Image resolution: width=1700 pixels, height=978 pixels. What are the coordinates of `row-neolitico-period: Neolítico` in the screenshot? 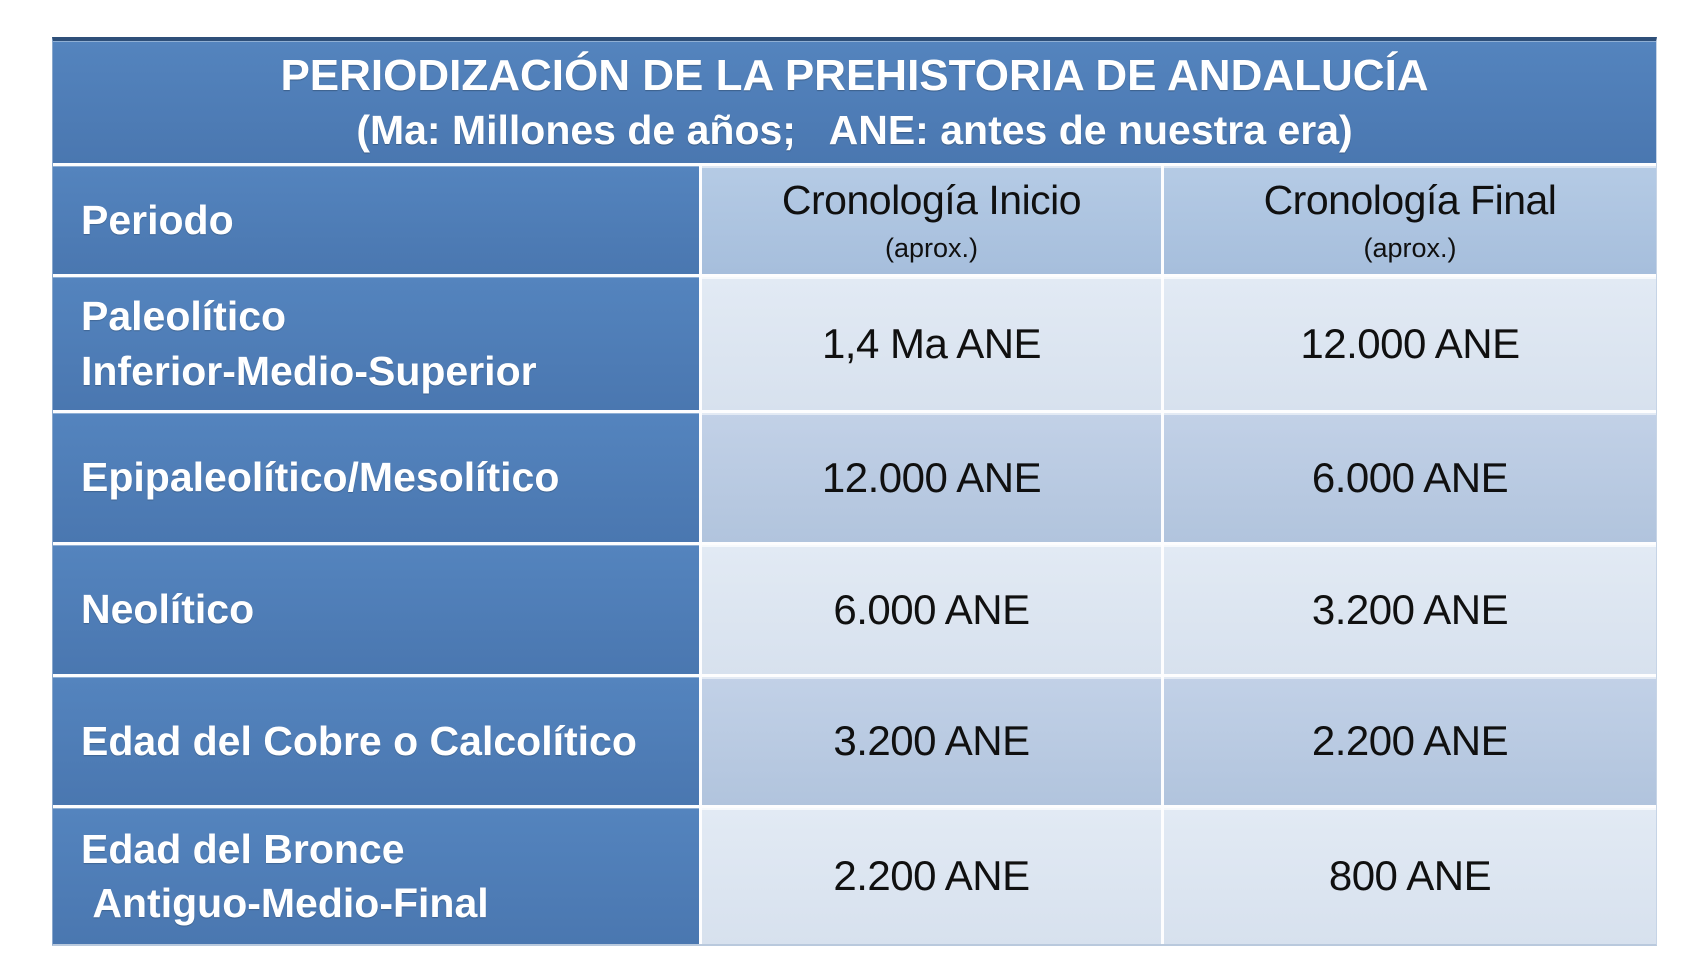 It's located at (376, 609).